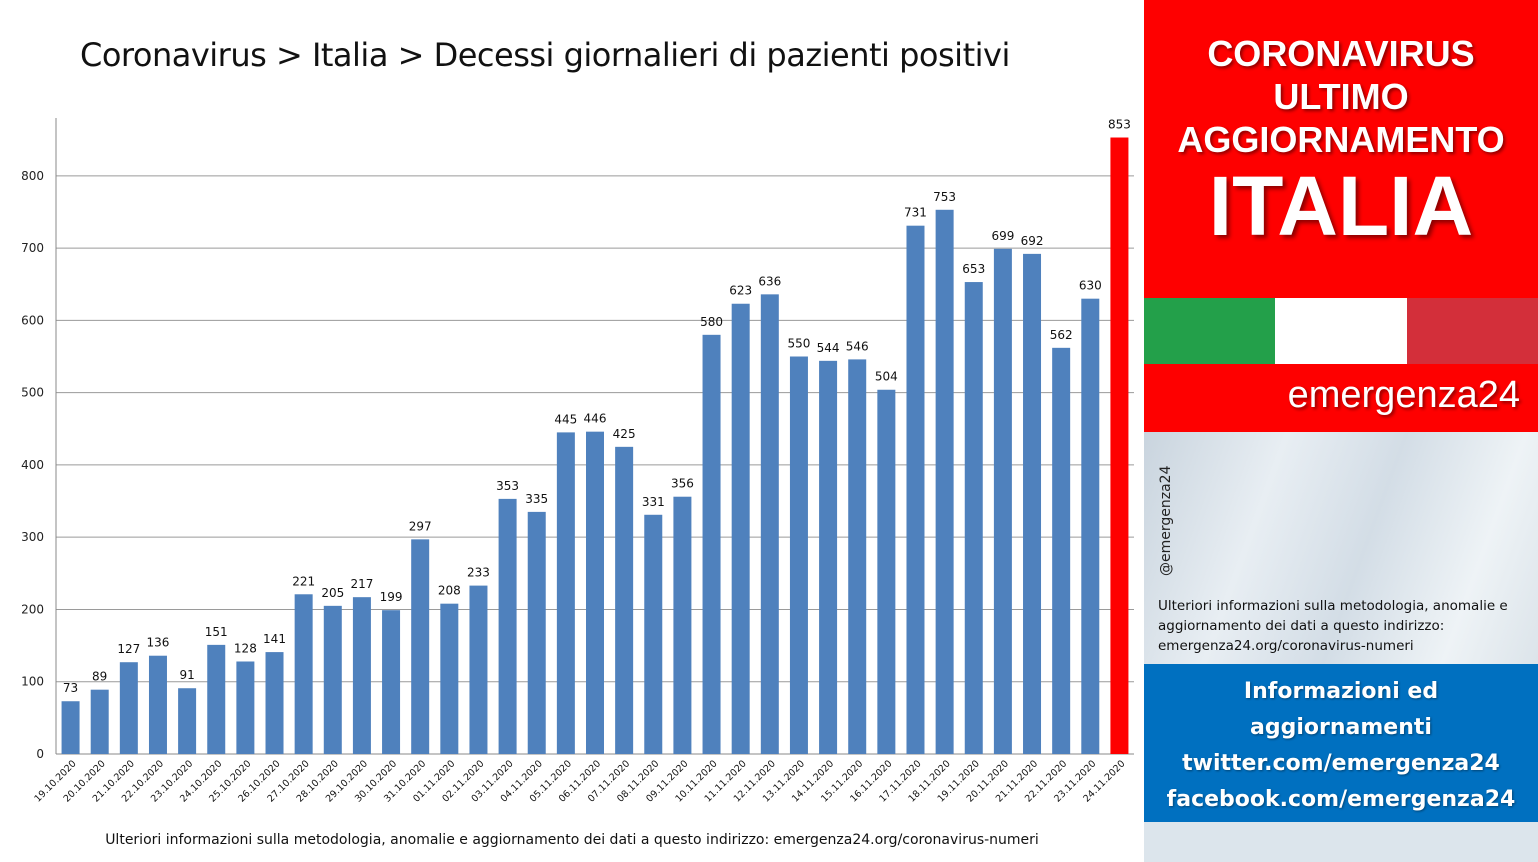 This screenshot has width=1538, height=862. I want to click on bottom-strip, so click(1341, 842).